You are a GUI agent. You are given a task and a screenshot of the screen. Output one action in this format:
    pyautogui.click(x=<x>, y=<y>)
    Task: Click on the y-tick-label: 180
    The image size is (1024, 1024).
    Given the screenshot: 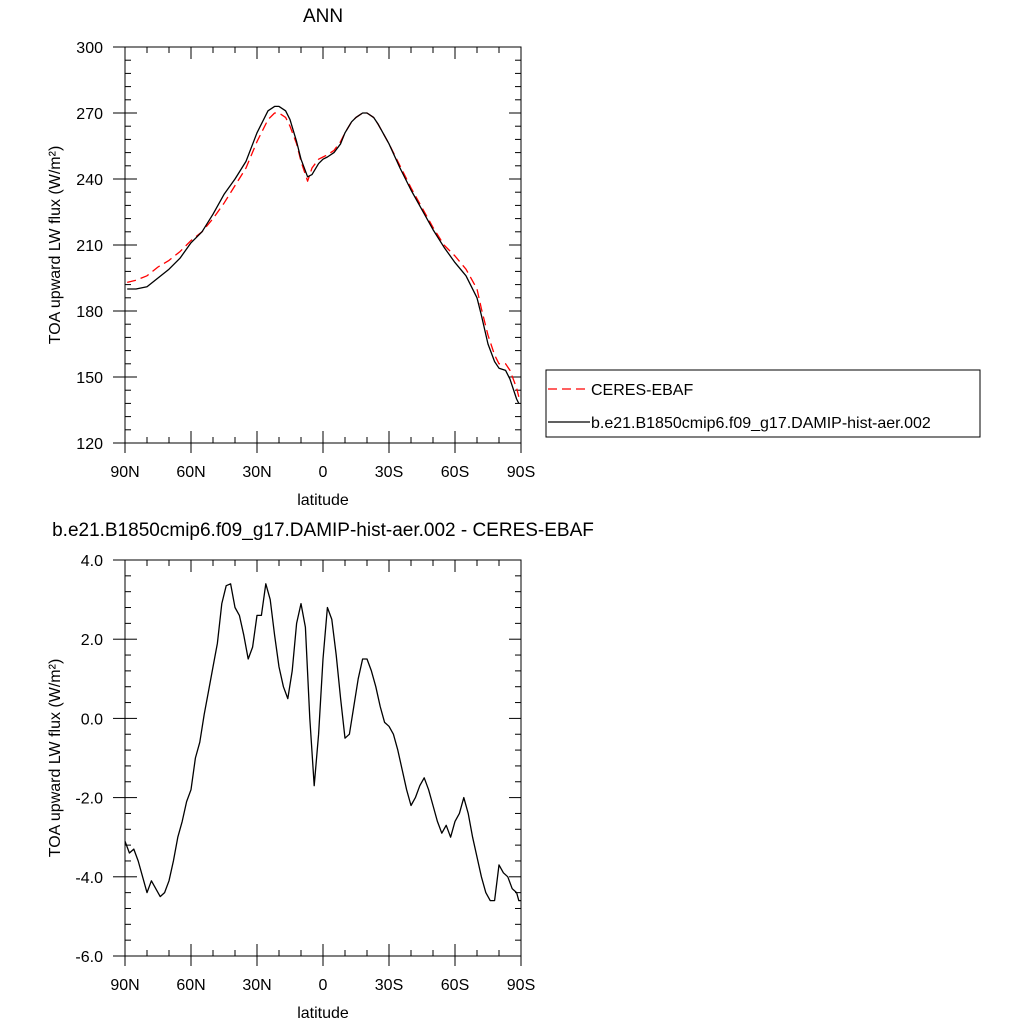 What is the action you would take?
    pyautogui.click(x=89, y=312)
    